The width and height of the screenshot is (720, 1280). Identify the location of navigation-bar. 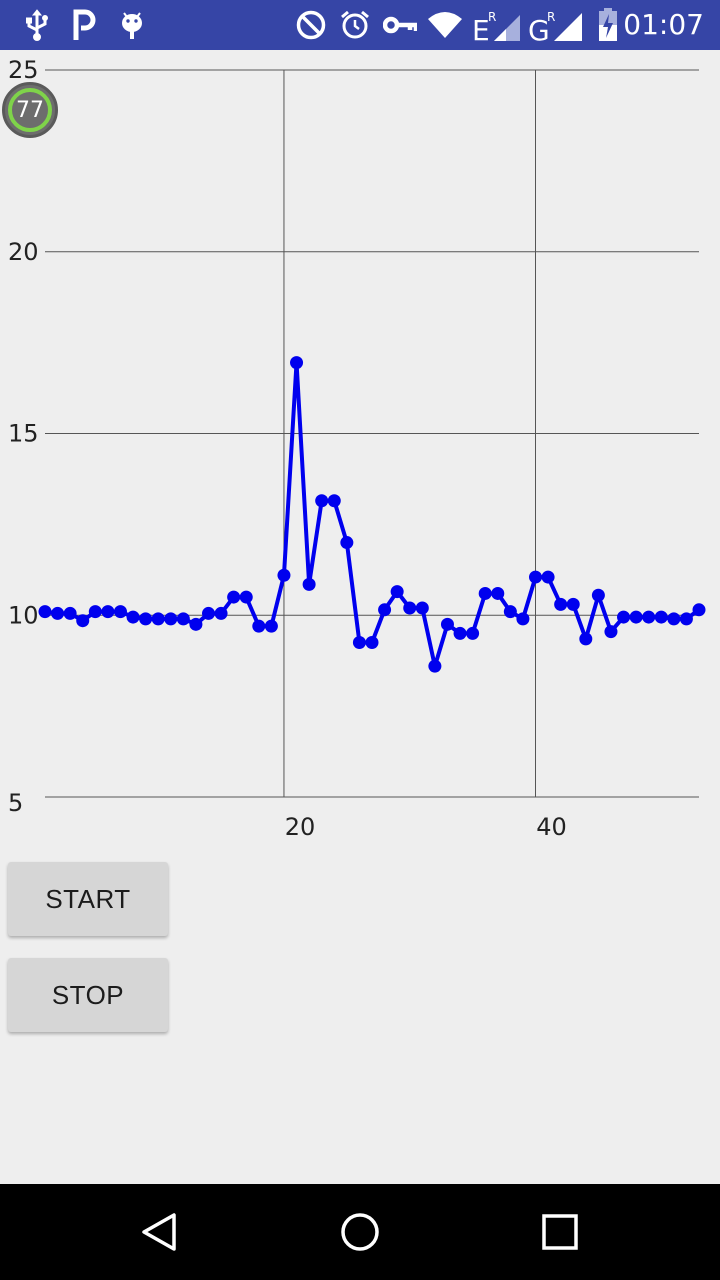
(360, 1232).